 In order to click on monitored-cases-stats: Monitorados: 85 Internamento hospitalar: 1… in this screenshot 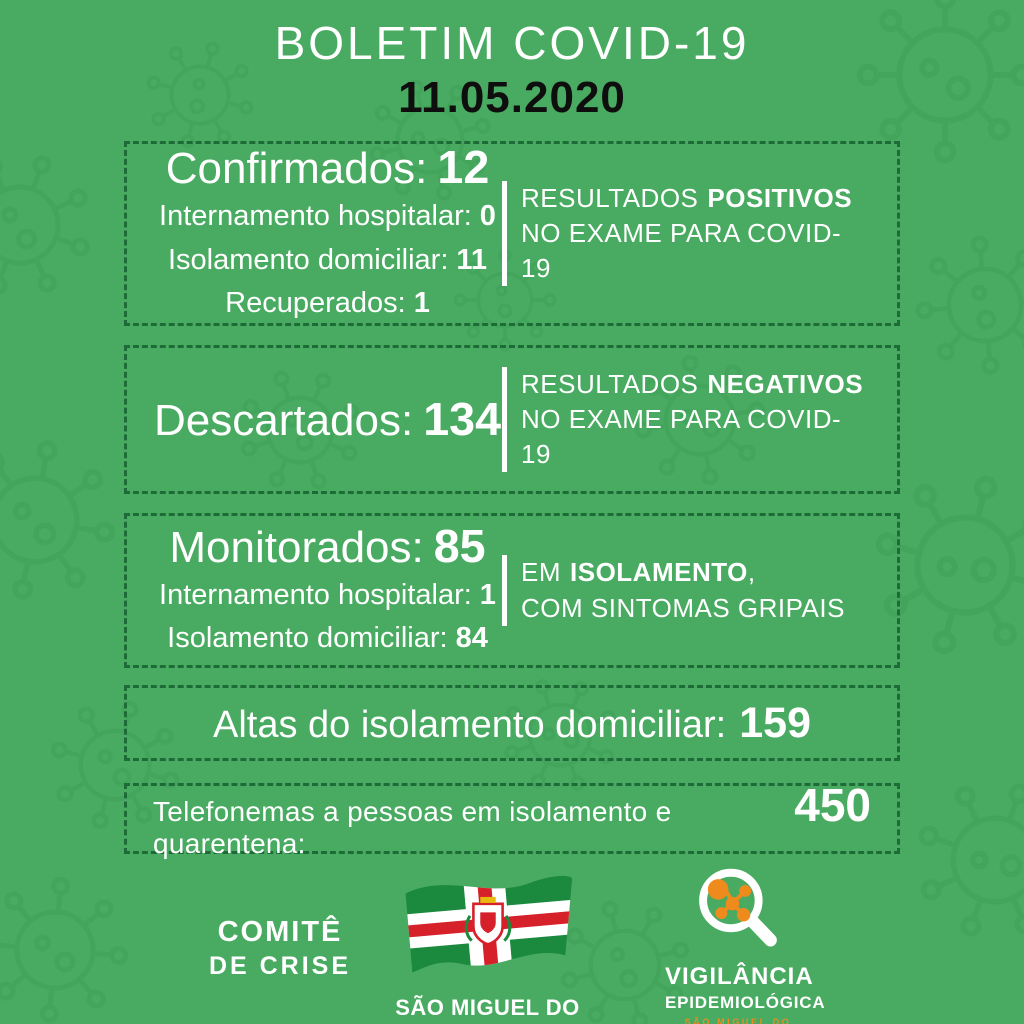, I will do `click(327, 590)`.